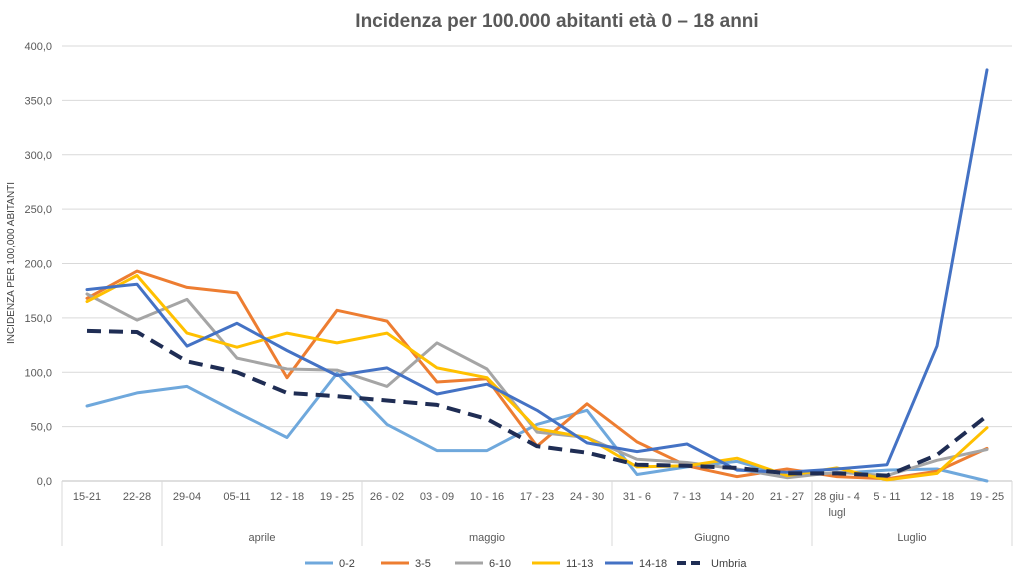 The width and height of the screenshot is (1019, 574). What do you see at coordinates (347, 564) in the screenshot?
I see `legend-label: 0-2` at bounding box center [347, 564].